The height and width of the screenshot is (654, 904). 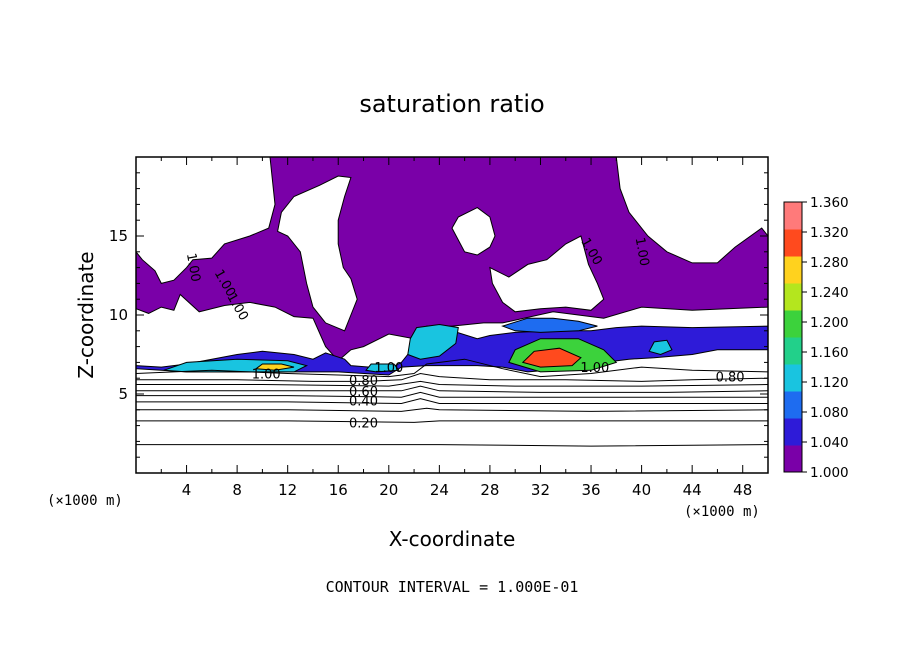 I want to click on colorbar-tick-label: 1.120, so click(x=829, y=383).